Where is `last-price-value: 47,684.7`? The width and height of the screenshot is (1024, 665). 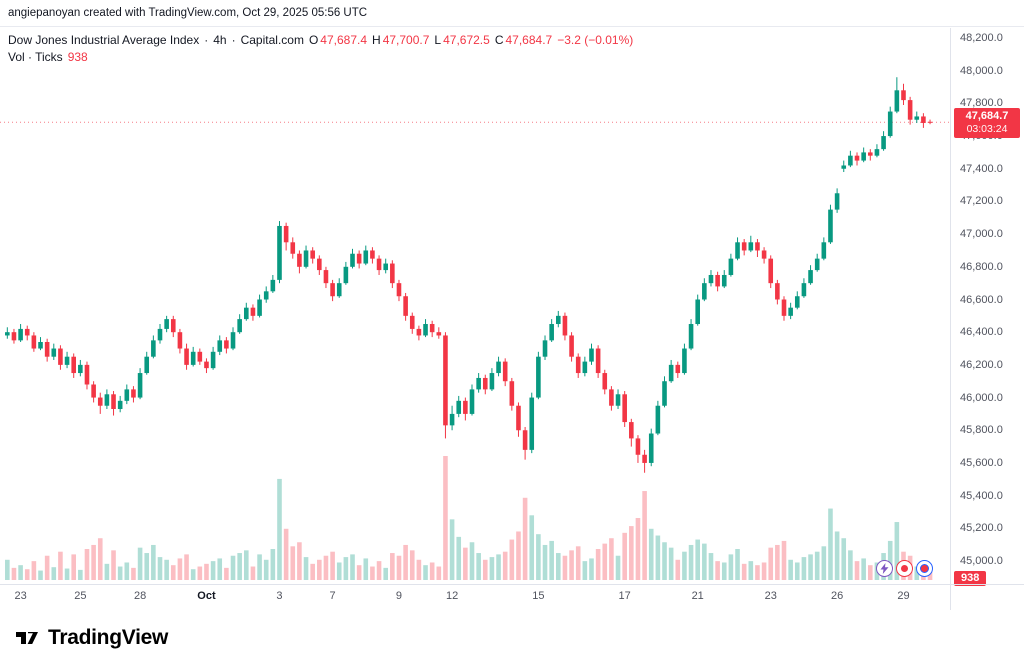
last-price-value: 47,684.7 is located at coordinates (987, 116).